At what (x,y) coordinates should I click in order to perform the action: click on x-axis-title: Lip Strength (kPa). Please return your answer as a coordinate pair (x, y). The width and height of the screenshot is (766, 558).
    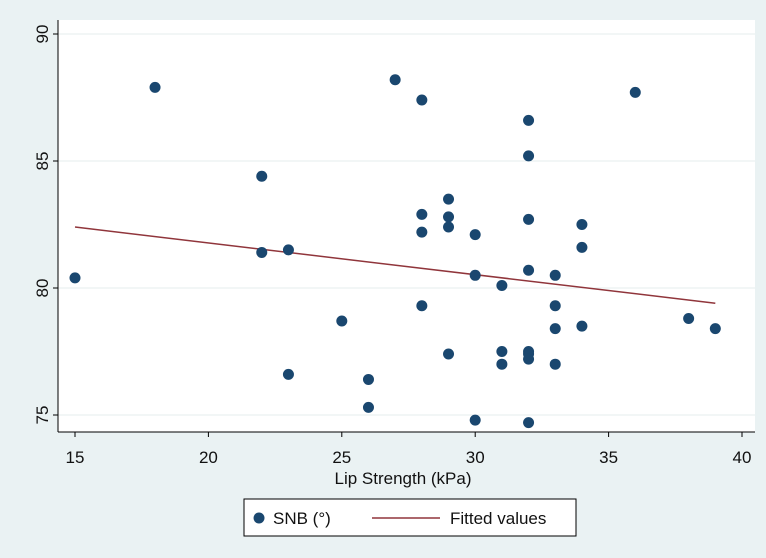
    Looking at the image, I should click on (402, 478).